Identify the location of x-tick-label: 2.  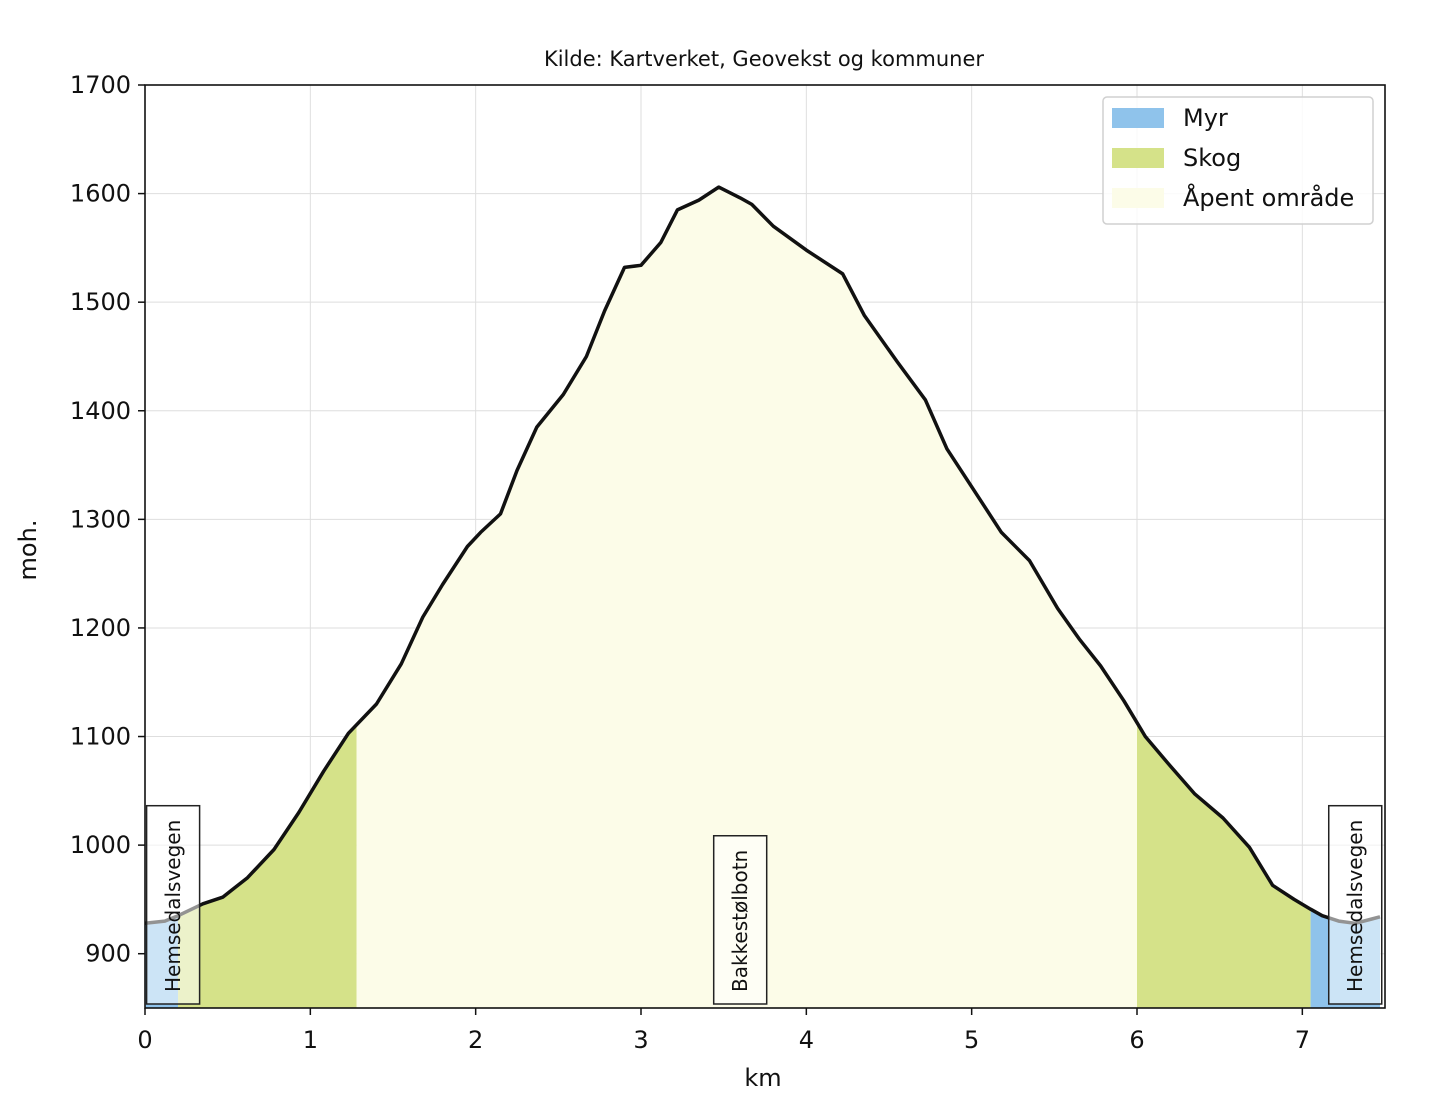
(475, 1040).